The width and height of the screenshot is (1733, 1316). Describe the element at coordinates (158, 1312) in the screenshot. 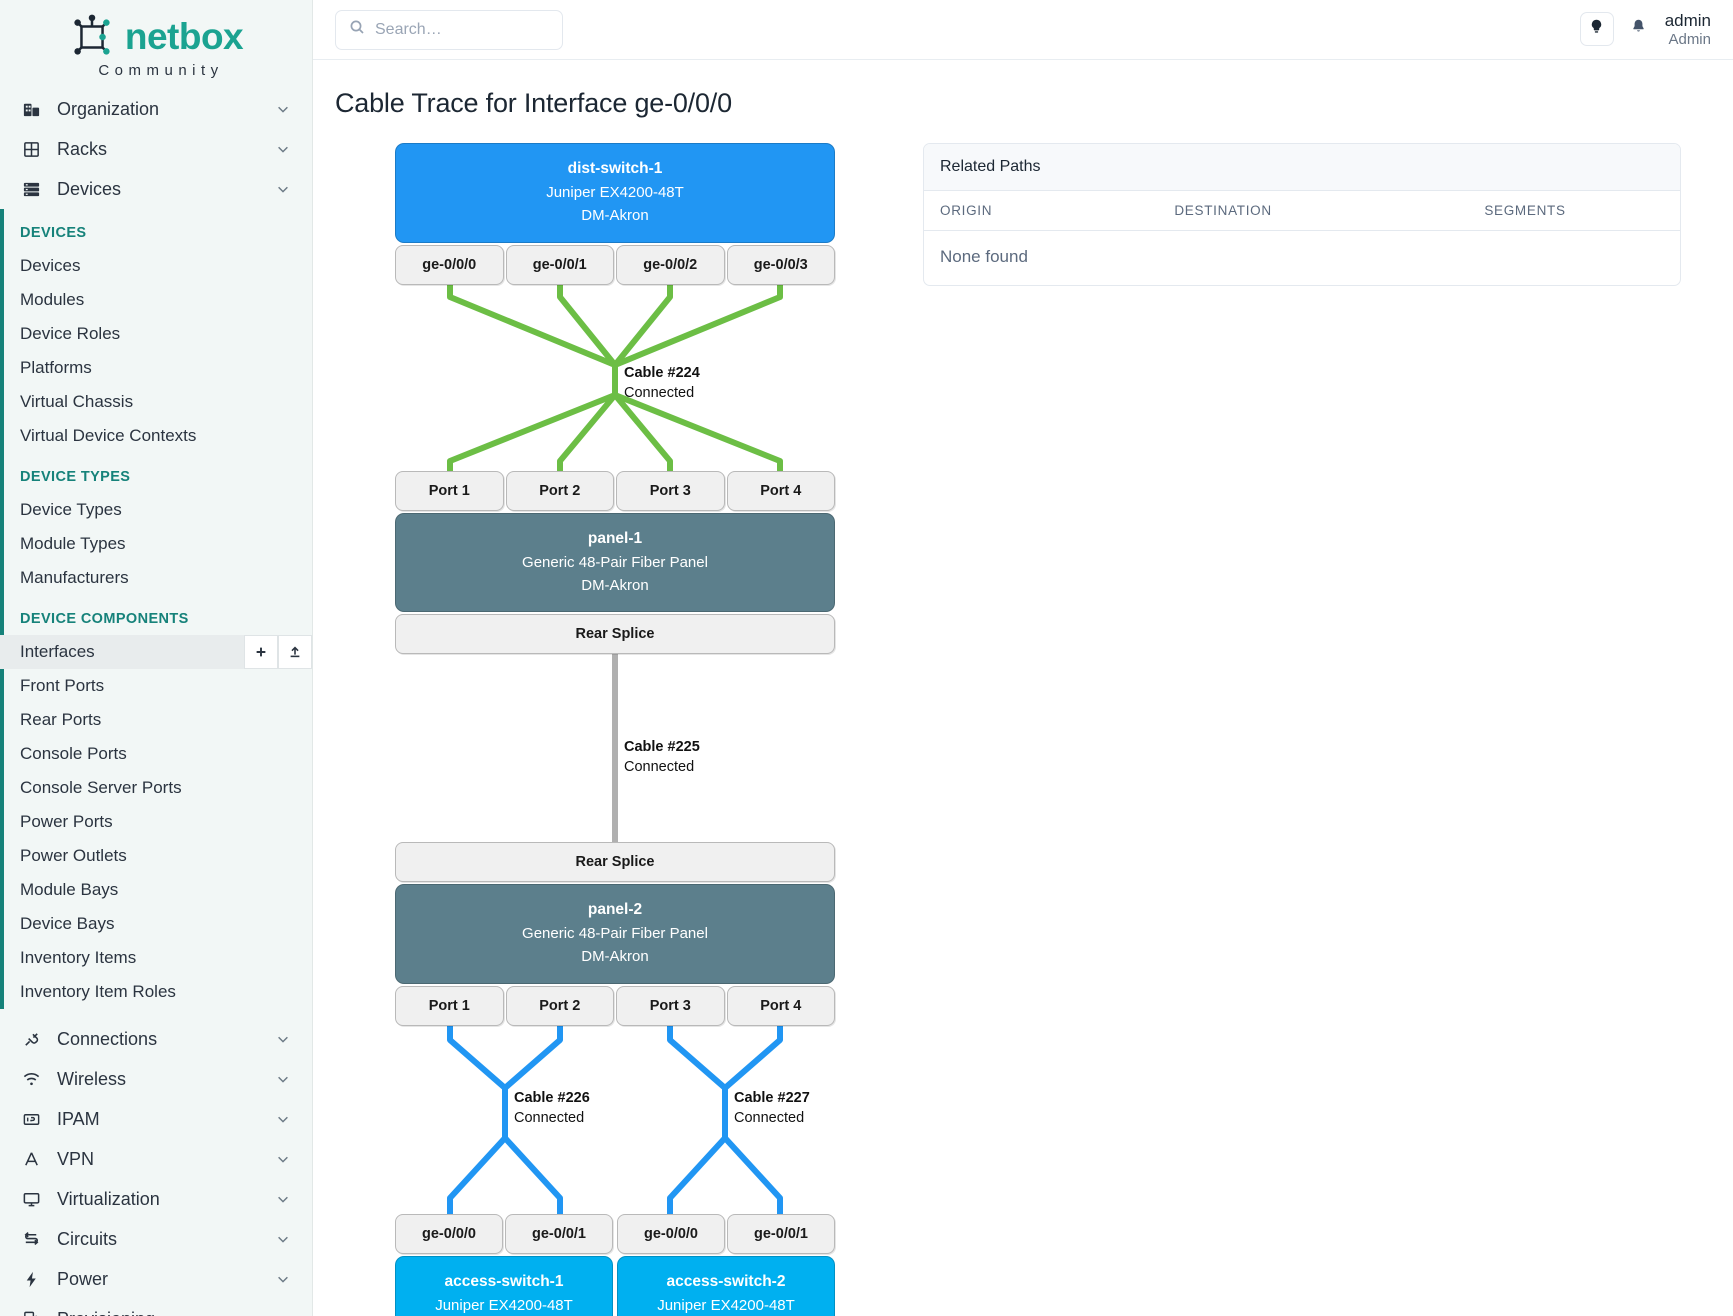

I see `sidebar-group-label: Provisioning` at that location.